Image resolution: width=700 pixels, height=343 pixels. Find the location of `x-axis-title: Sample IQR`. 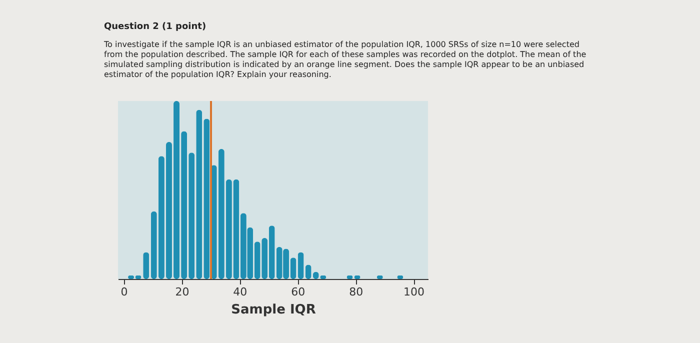

x-axis-title: Sample IQR is located at coordinates (273, 310).